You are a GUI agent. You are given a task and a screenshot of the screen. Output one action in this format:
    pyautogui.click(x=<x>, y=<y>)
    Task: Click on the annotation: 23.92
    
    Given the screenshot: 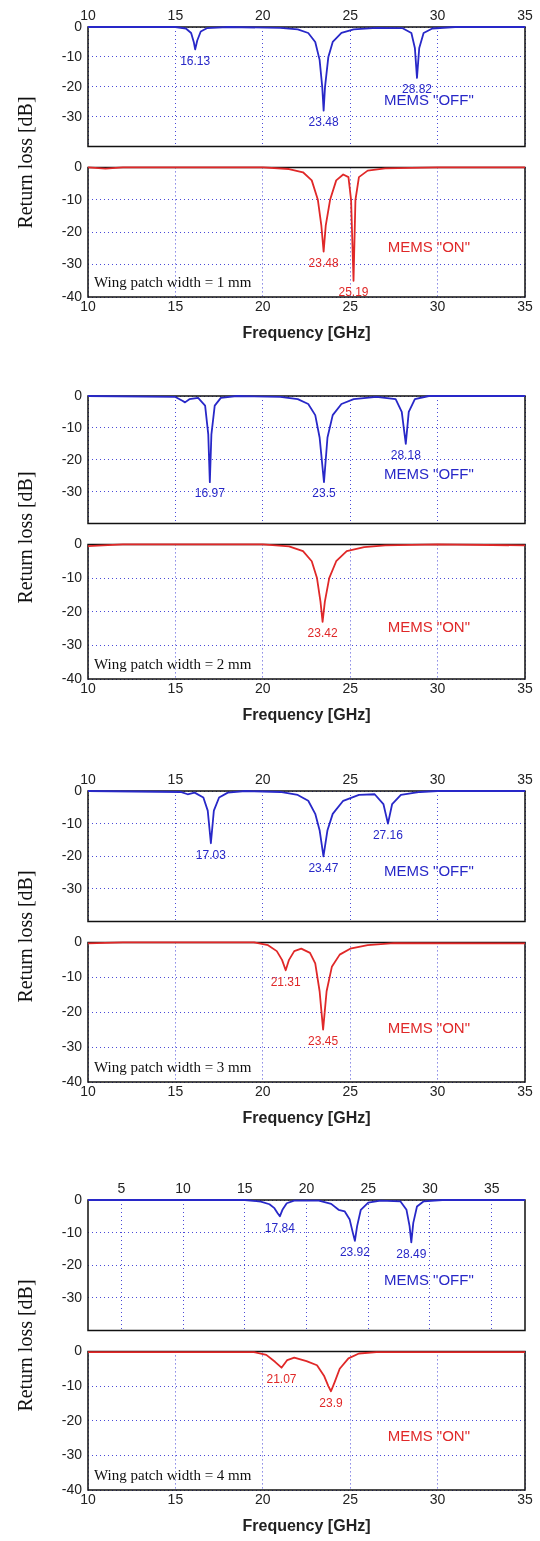 What is the action you would take?
    pyautogui.click(x=355, y=1252)
    